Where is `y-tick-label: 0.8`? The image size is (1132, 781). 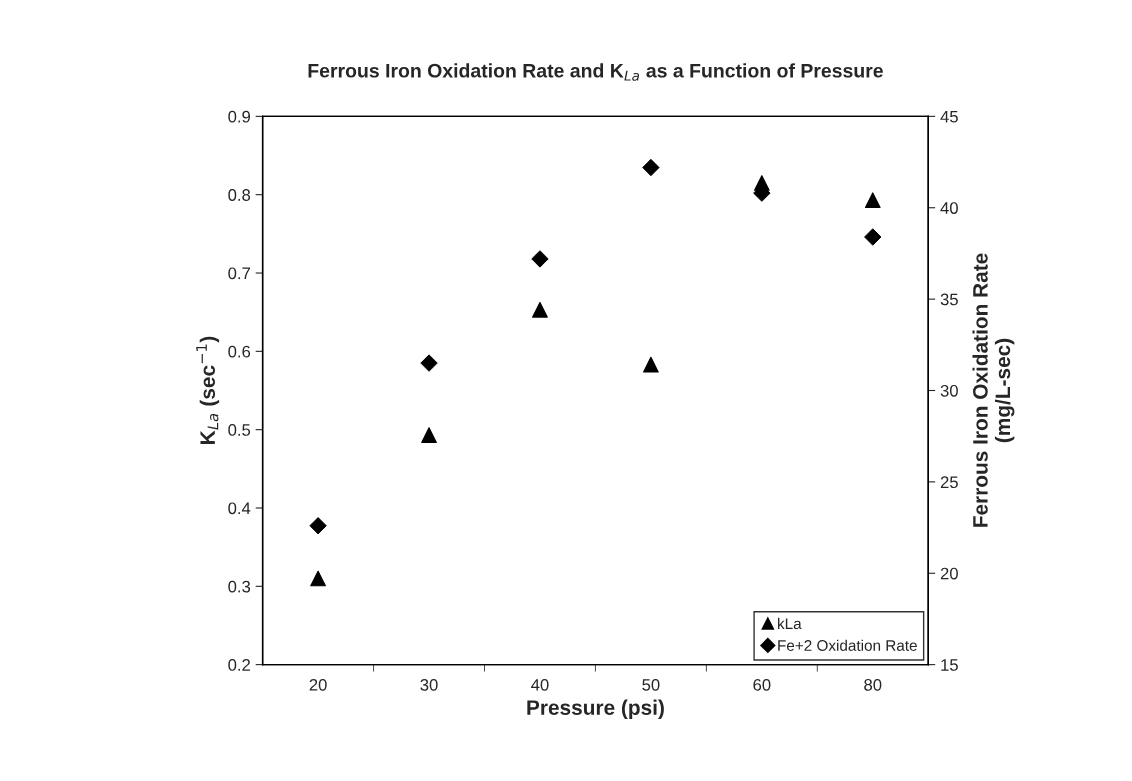 y-tick-label: 0.8 is located at coordinates (239, 195).